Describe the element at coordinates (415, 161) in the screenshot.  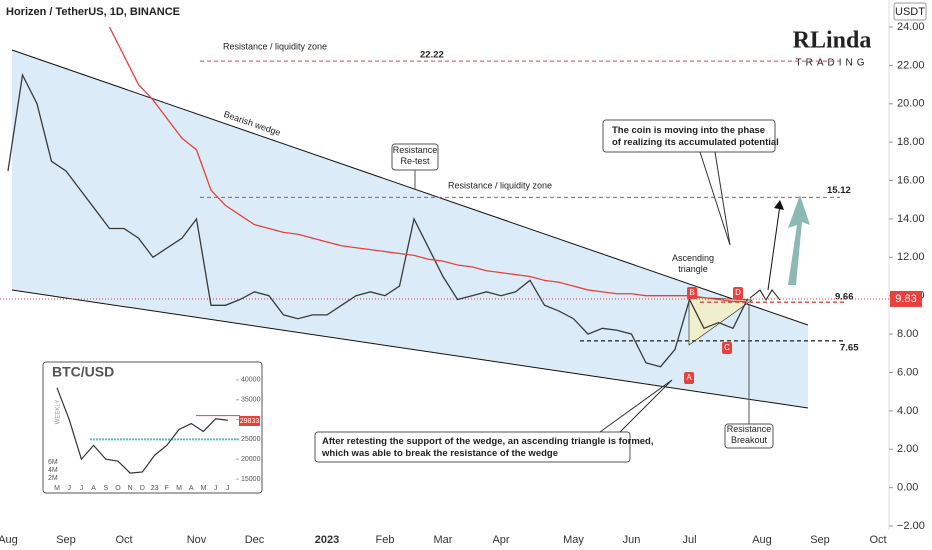
I see `note-line: Re-test` at that location.